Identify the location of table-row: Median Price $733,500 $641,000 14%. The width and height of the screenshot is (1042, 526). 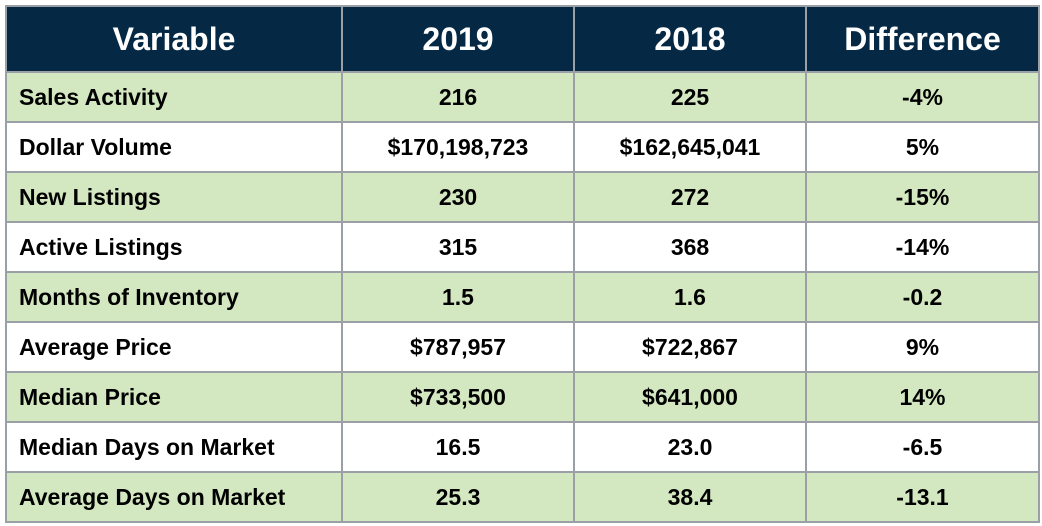
(522, 397).